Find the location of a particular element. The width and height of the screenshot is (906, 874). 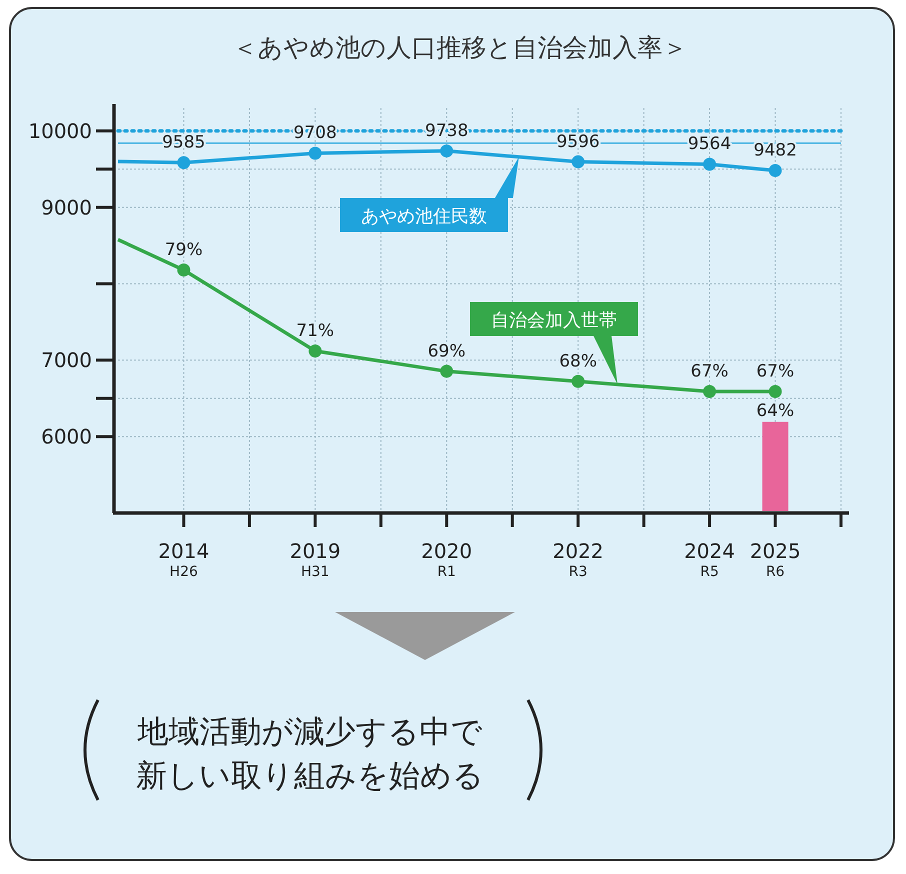

y-tick-label: 10000 is located at coordinates (60, 130).